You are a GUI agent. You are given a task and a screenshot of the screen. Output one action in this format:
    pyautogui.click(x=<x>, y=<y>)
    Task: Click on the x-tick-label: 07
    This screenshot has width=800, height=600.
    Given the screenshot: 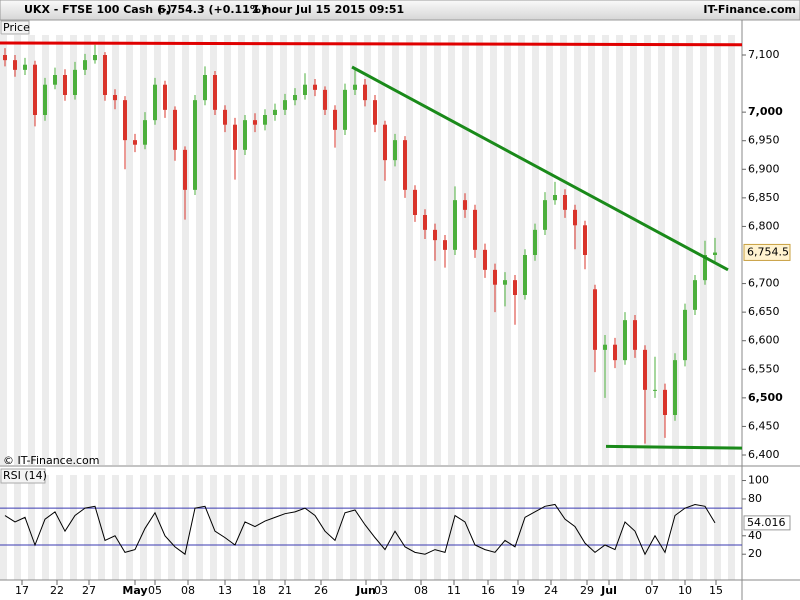 What is the action you would take?
    pyautogui.click(x=652, y=590)
    